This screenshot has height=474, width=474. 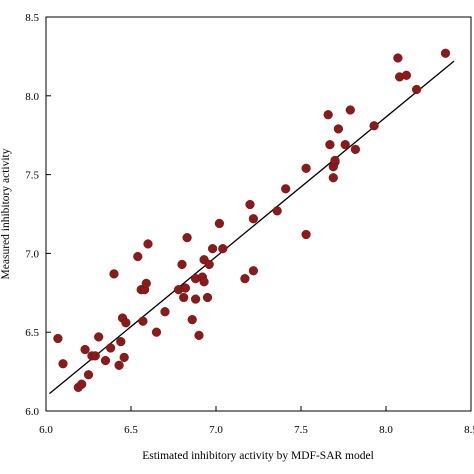 I want to click on x-tick-label: 6.5, so click(x=131, y=430).